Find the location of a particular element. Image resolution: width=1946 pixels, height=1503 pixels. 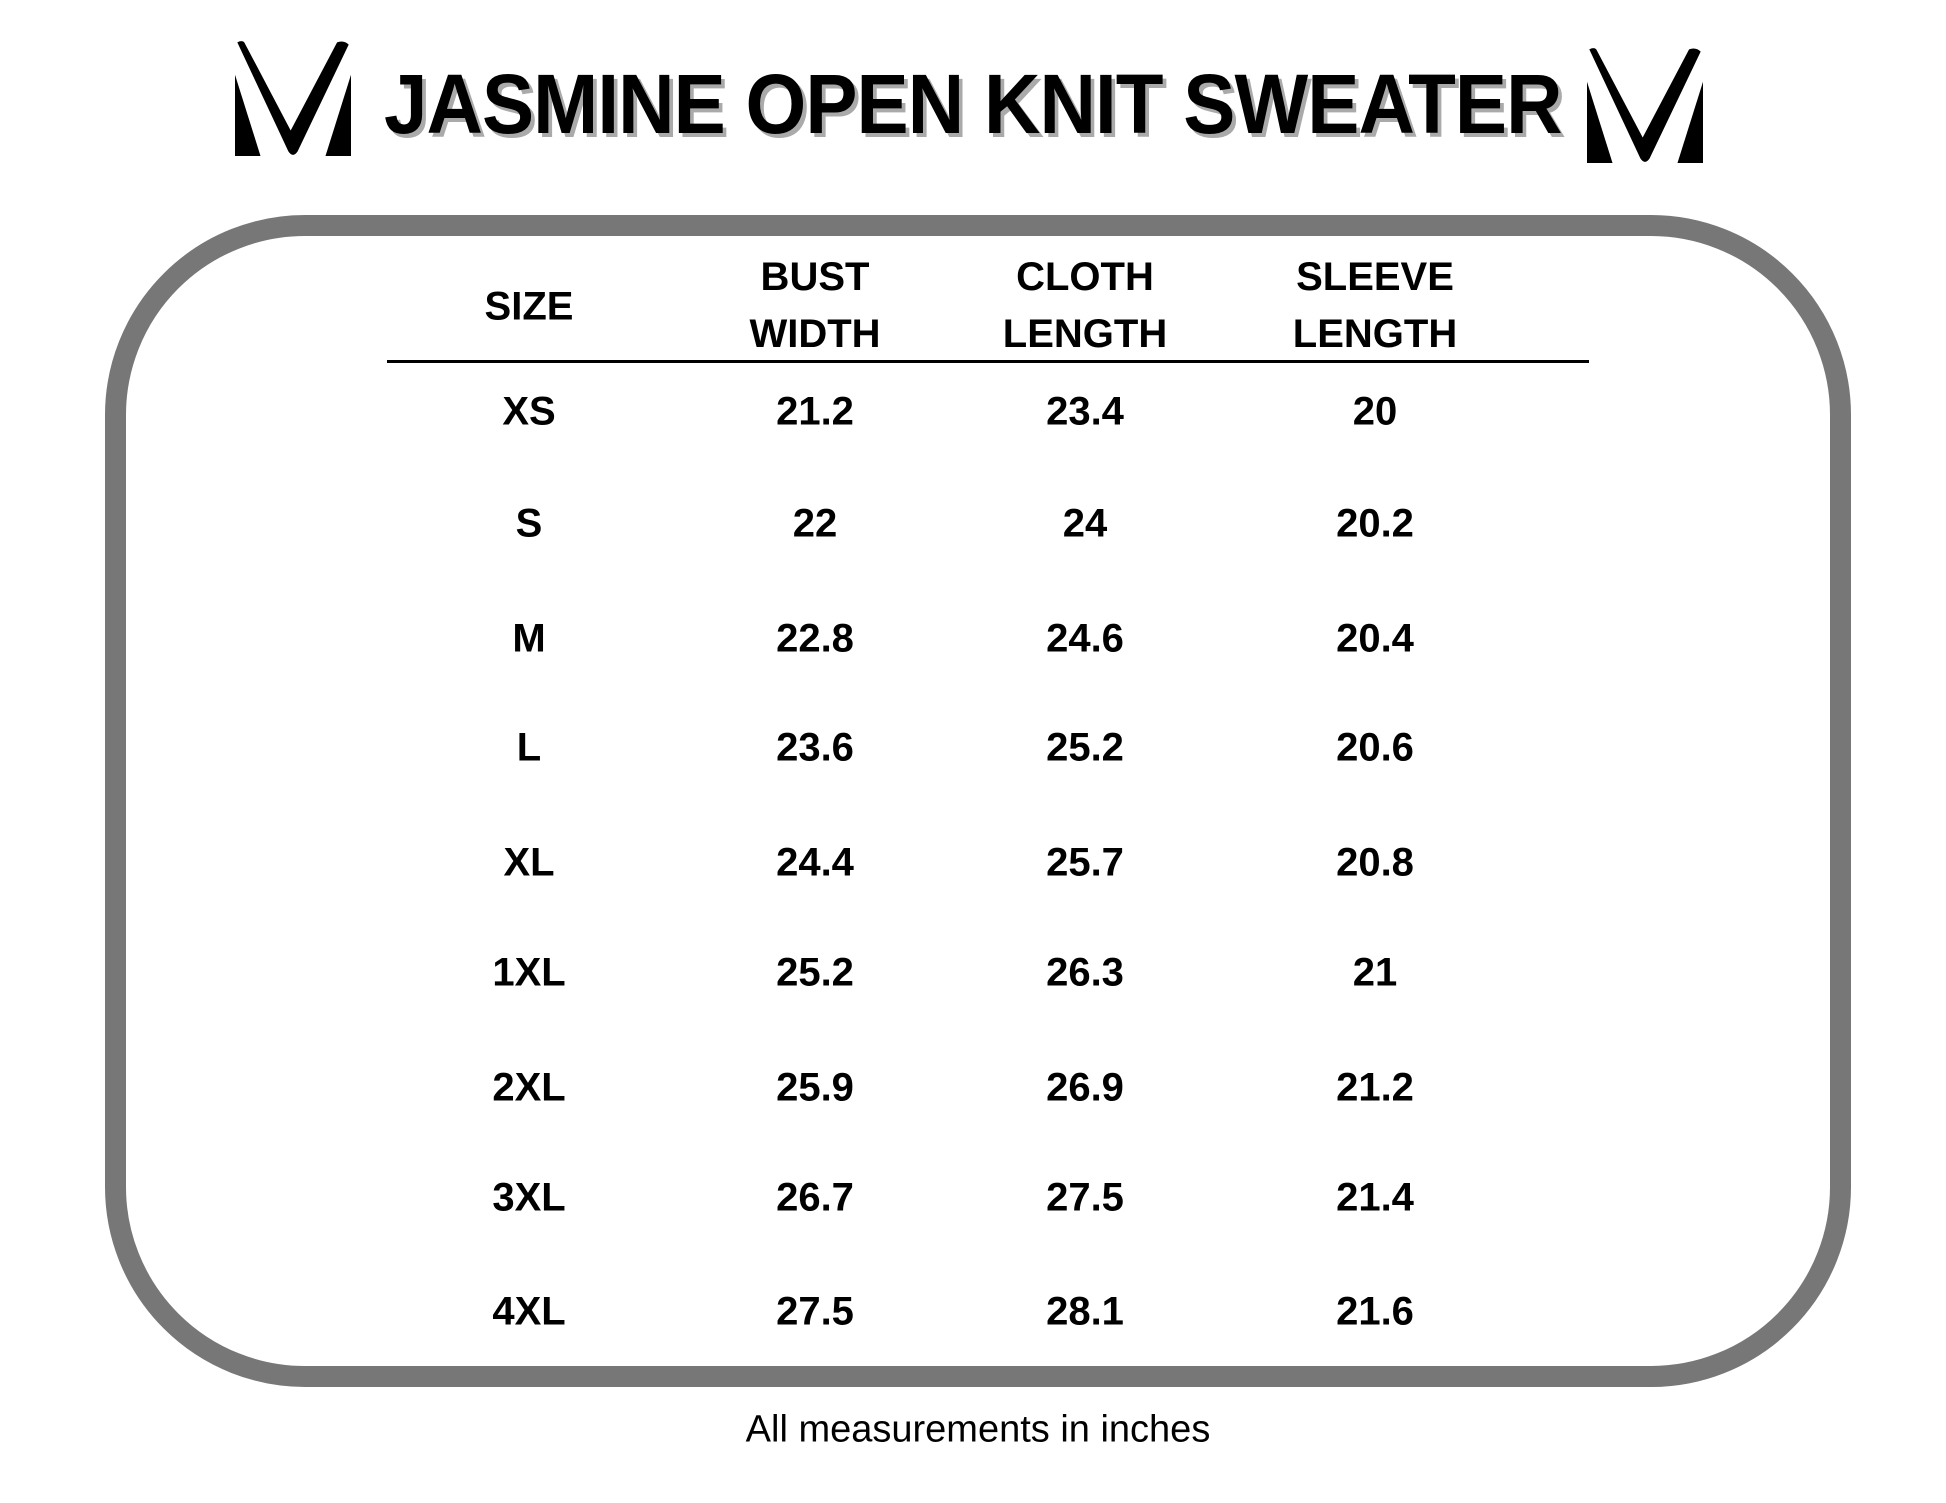

logo-left-icon is located at coordinates (293, 98).